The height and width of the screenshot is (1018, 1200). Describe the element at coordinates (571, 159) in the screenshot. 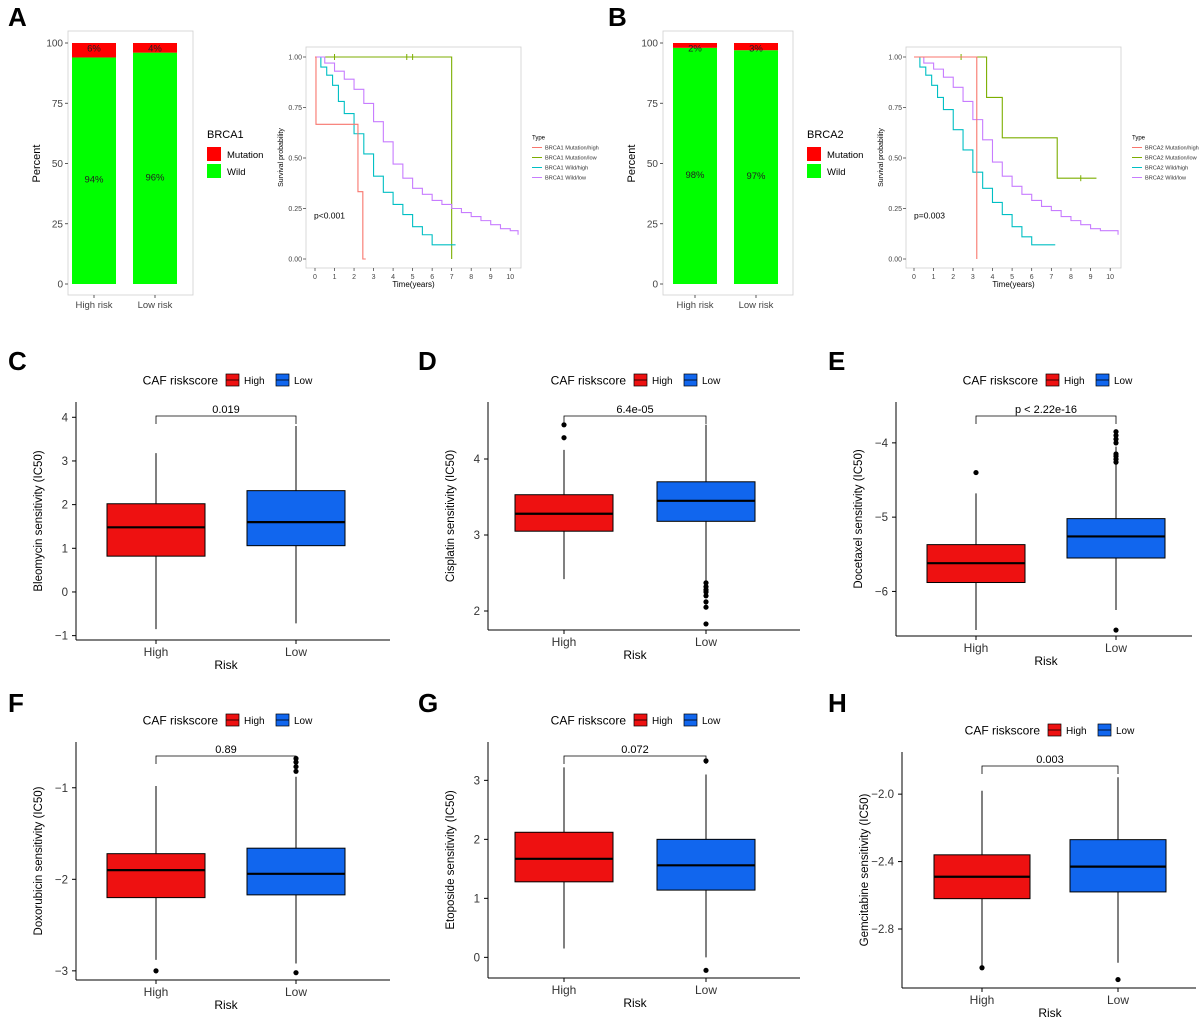

I see `legend-label: BRCA1 Mutation/low` at that location.